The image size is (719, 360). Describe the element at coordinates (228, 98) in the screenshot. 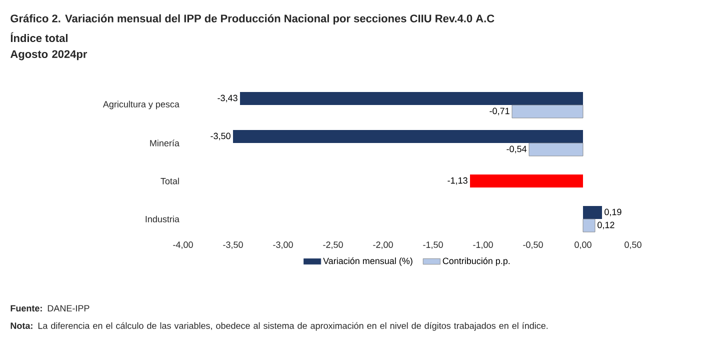

I see `data-label: -3,43` at that location.